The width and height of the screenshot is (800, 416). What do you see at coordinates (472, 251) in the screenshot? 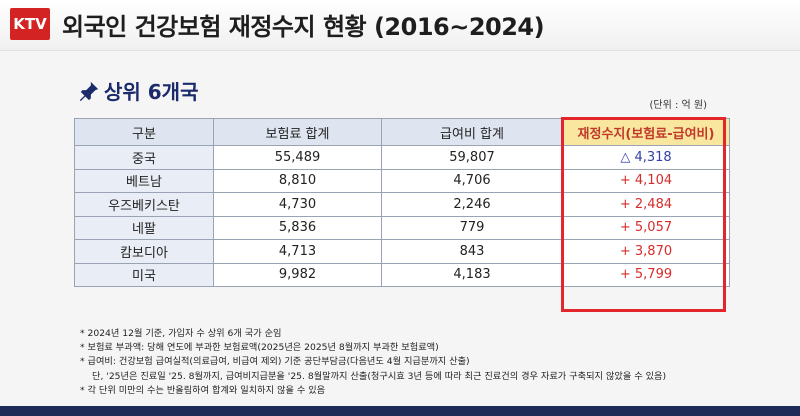
I see `benefit-cell: 843` at bounding box center [472, 251].